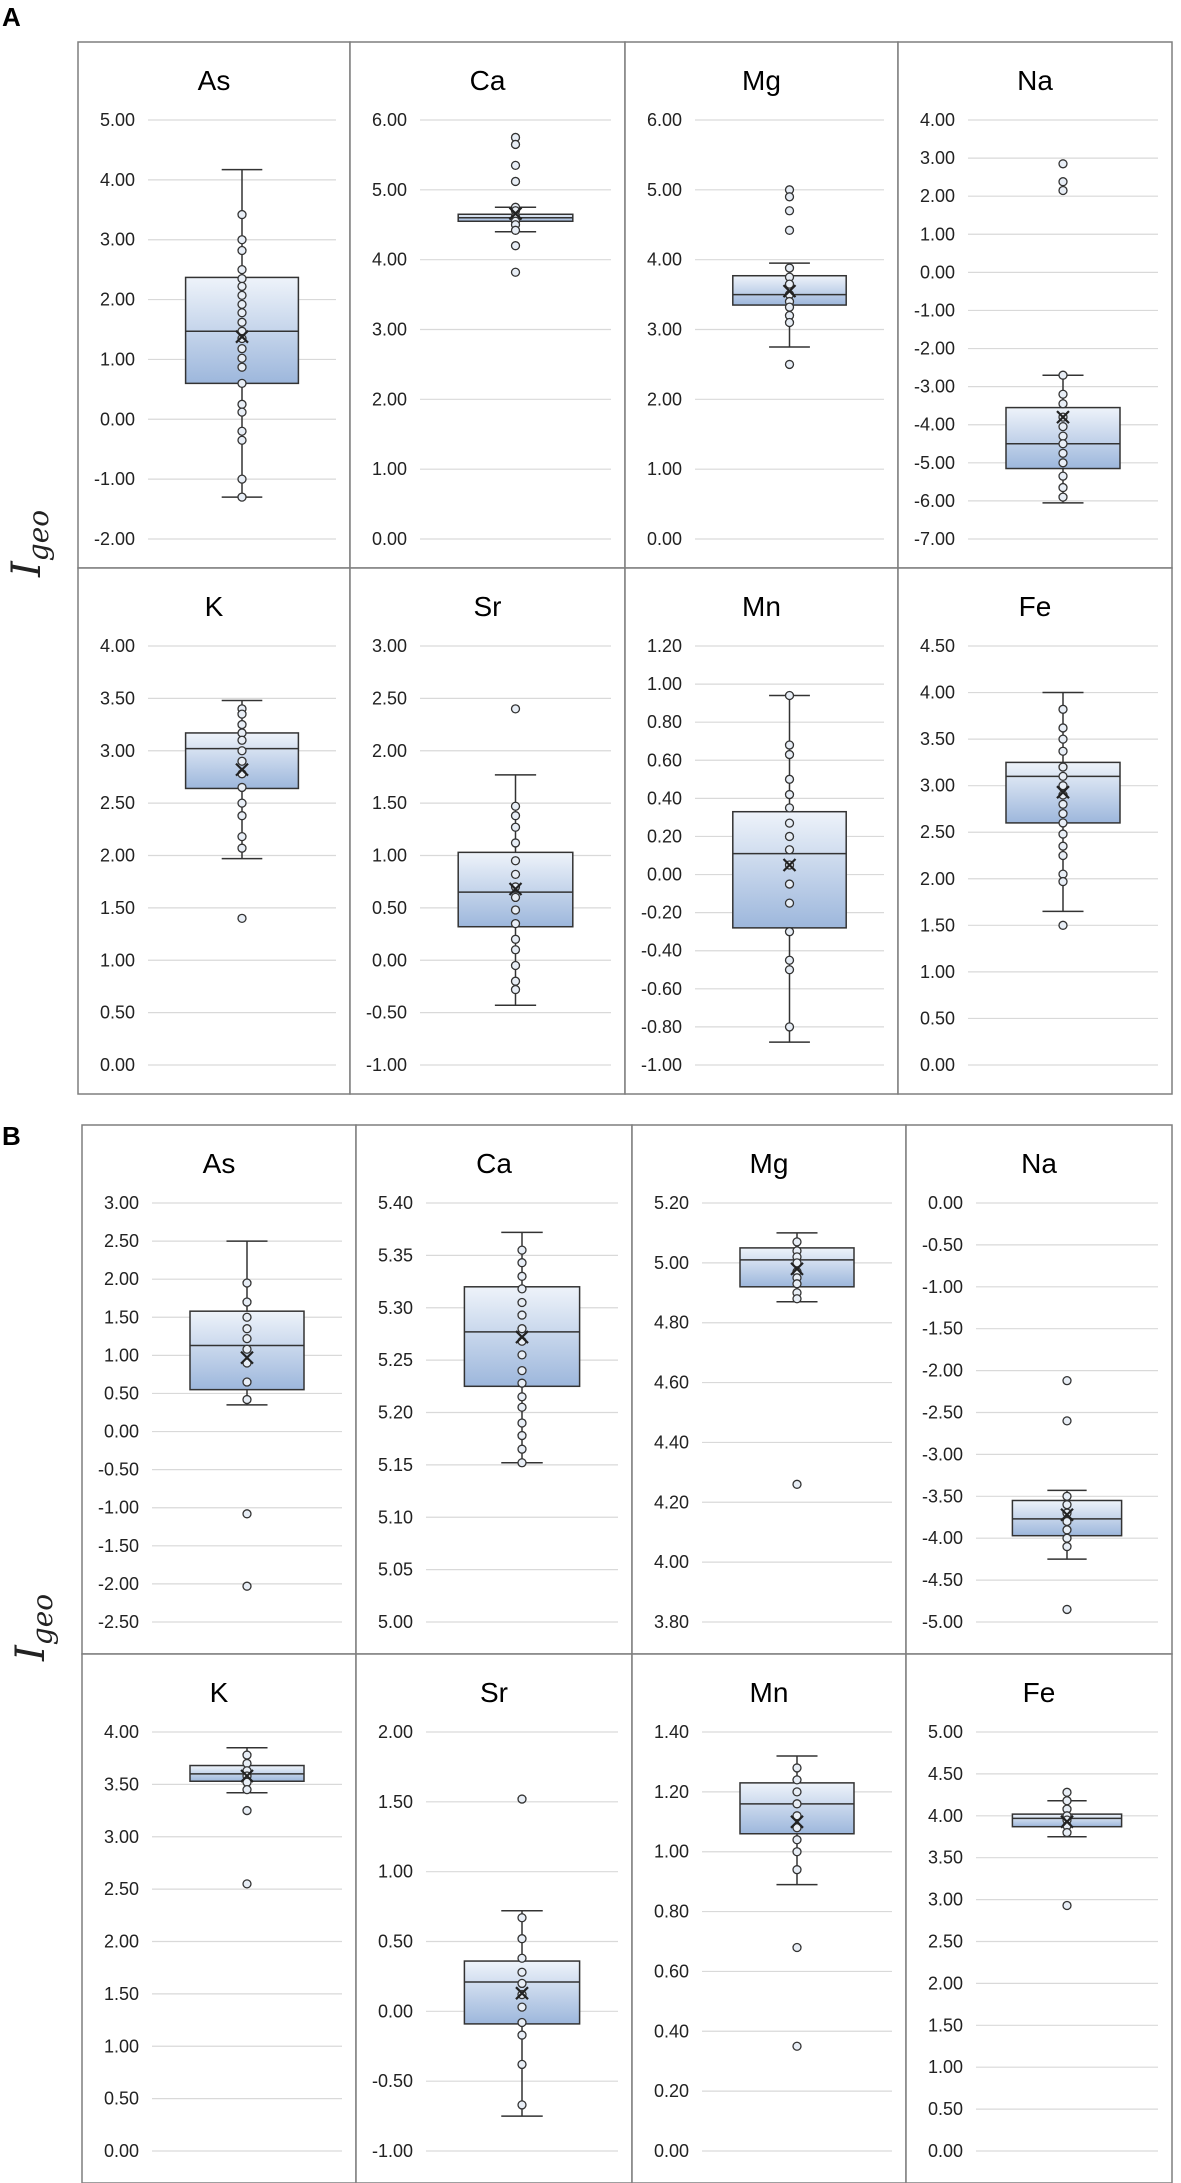 This screenshot has width=1181, height=2183. What do you see at coordinates (671, 1792) in the screenshot?
I see `y-tick-label: 1.20` at bounding box center [671, 1792].